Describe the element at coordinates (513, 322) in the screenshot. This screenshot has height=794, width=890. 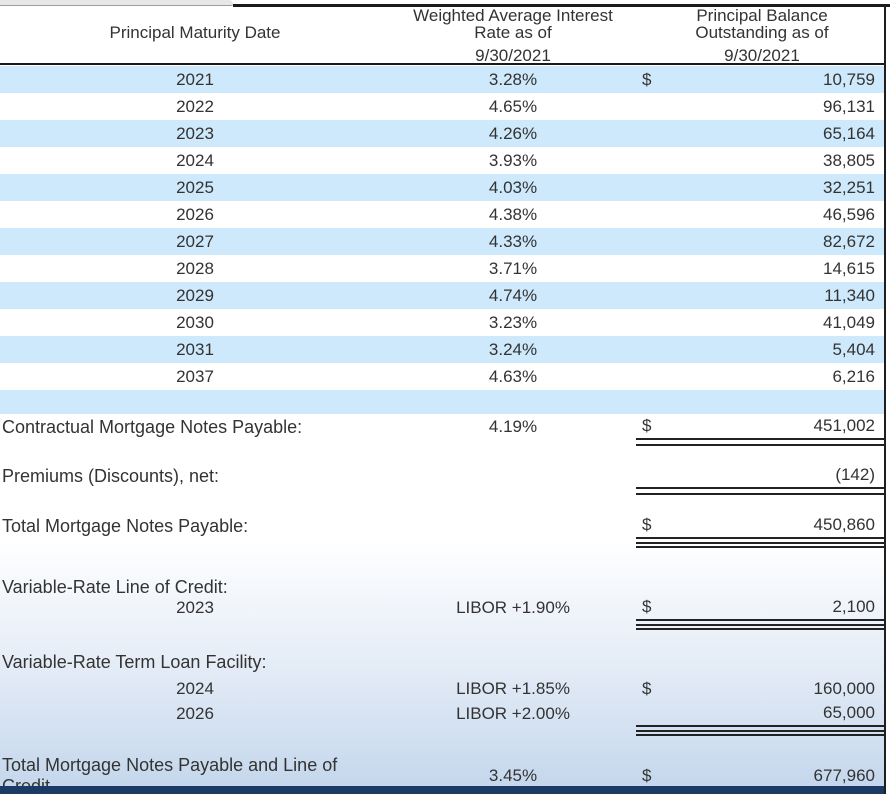
I see `interest-rate-cell: 3.23%` at that location.